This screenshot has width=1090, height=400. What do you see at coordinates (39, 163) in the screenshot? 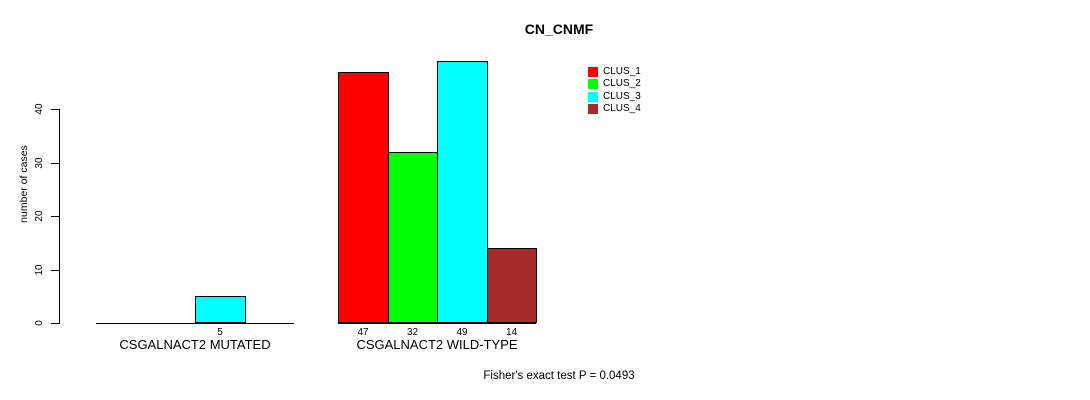
I see `y-tick-label: 30` at bounding box center [39, 163].